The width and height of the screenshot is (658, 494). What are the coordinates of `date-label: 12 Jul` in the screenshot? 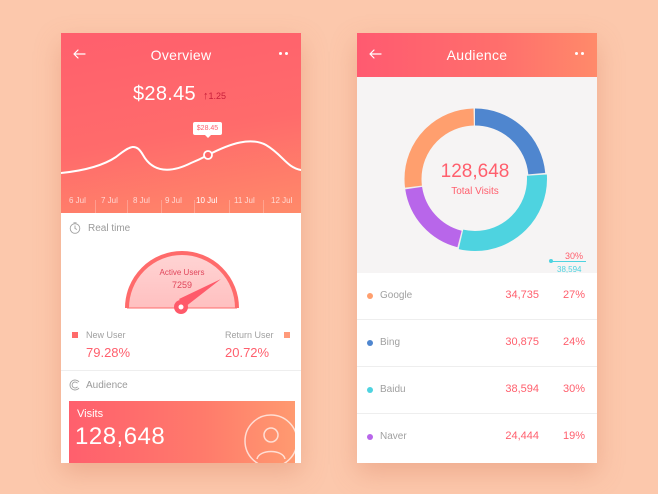 It's located at (282, 200).